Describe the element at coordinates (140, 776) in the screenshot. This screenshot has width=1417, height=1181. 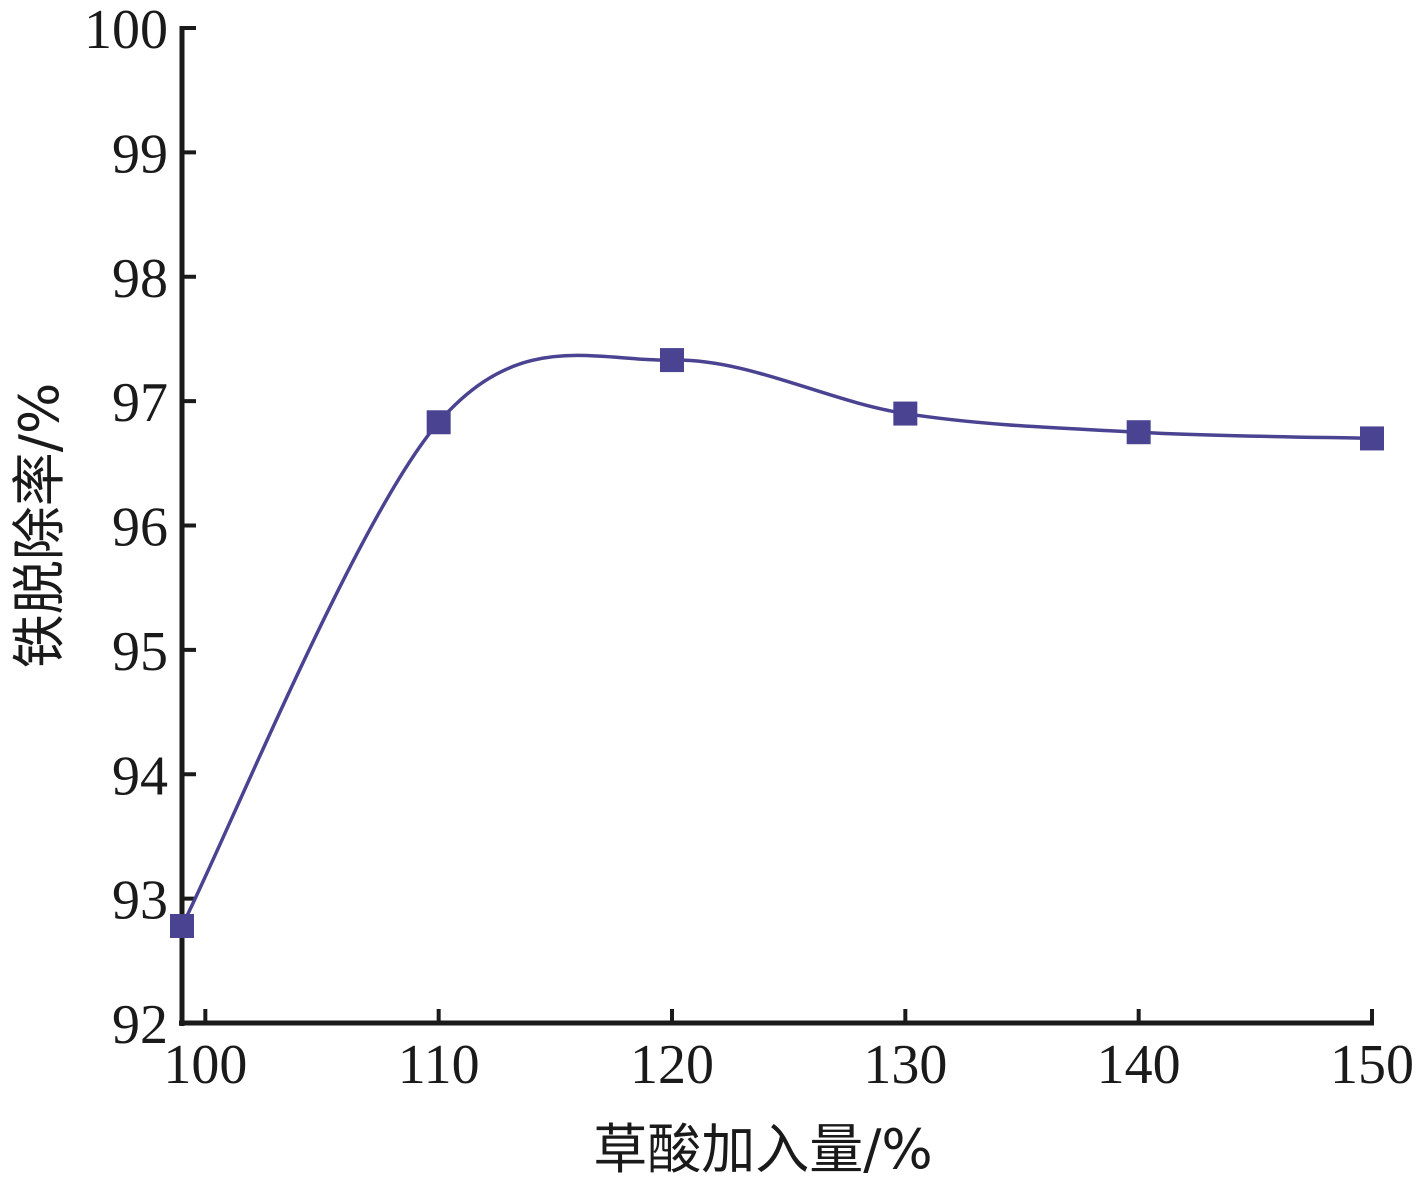
I see `y-tick-label: 94` at that location.